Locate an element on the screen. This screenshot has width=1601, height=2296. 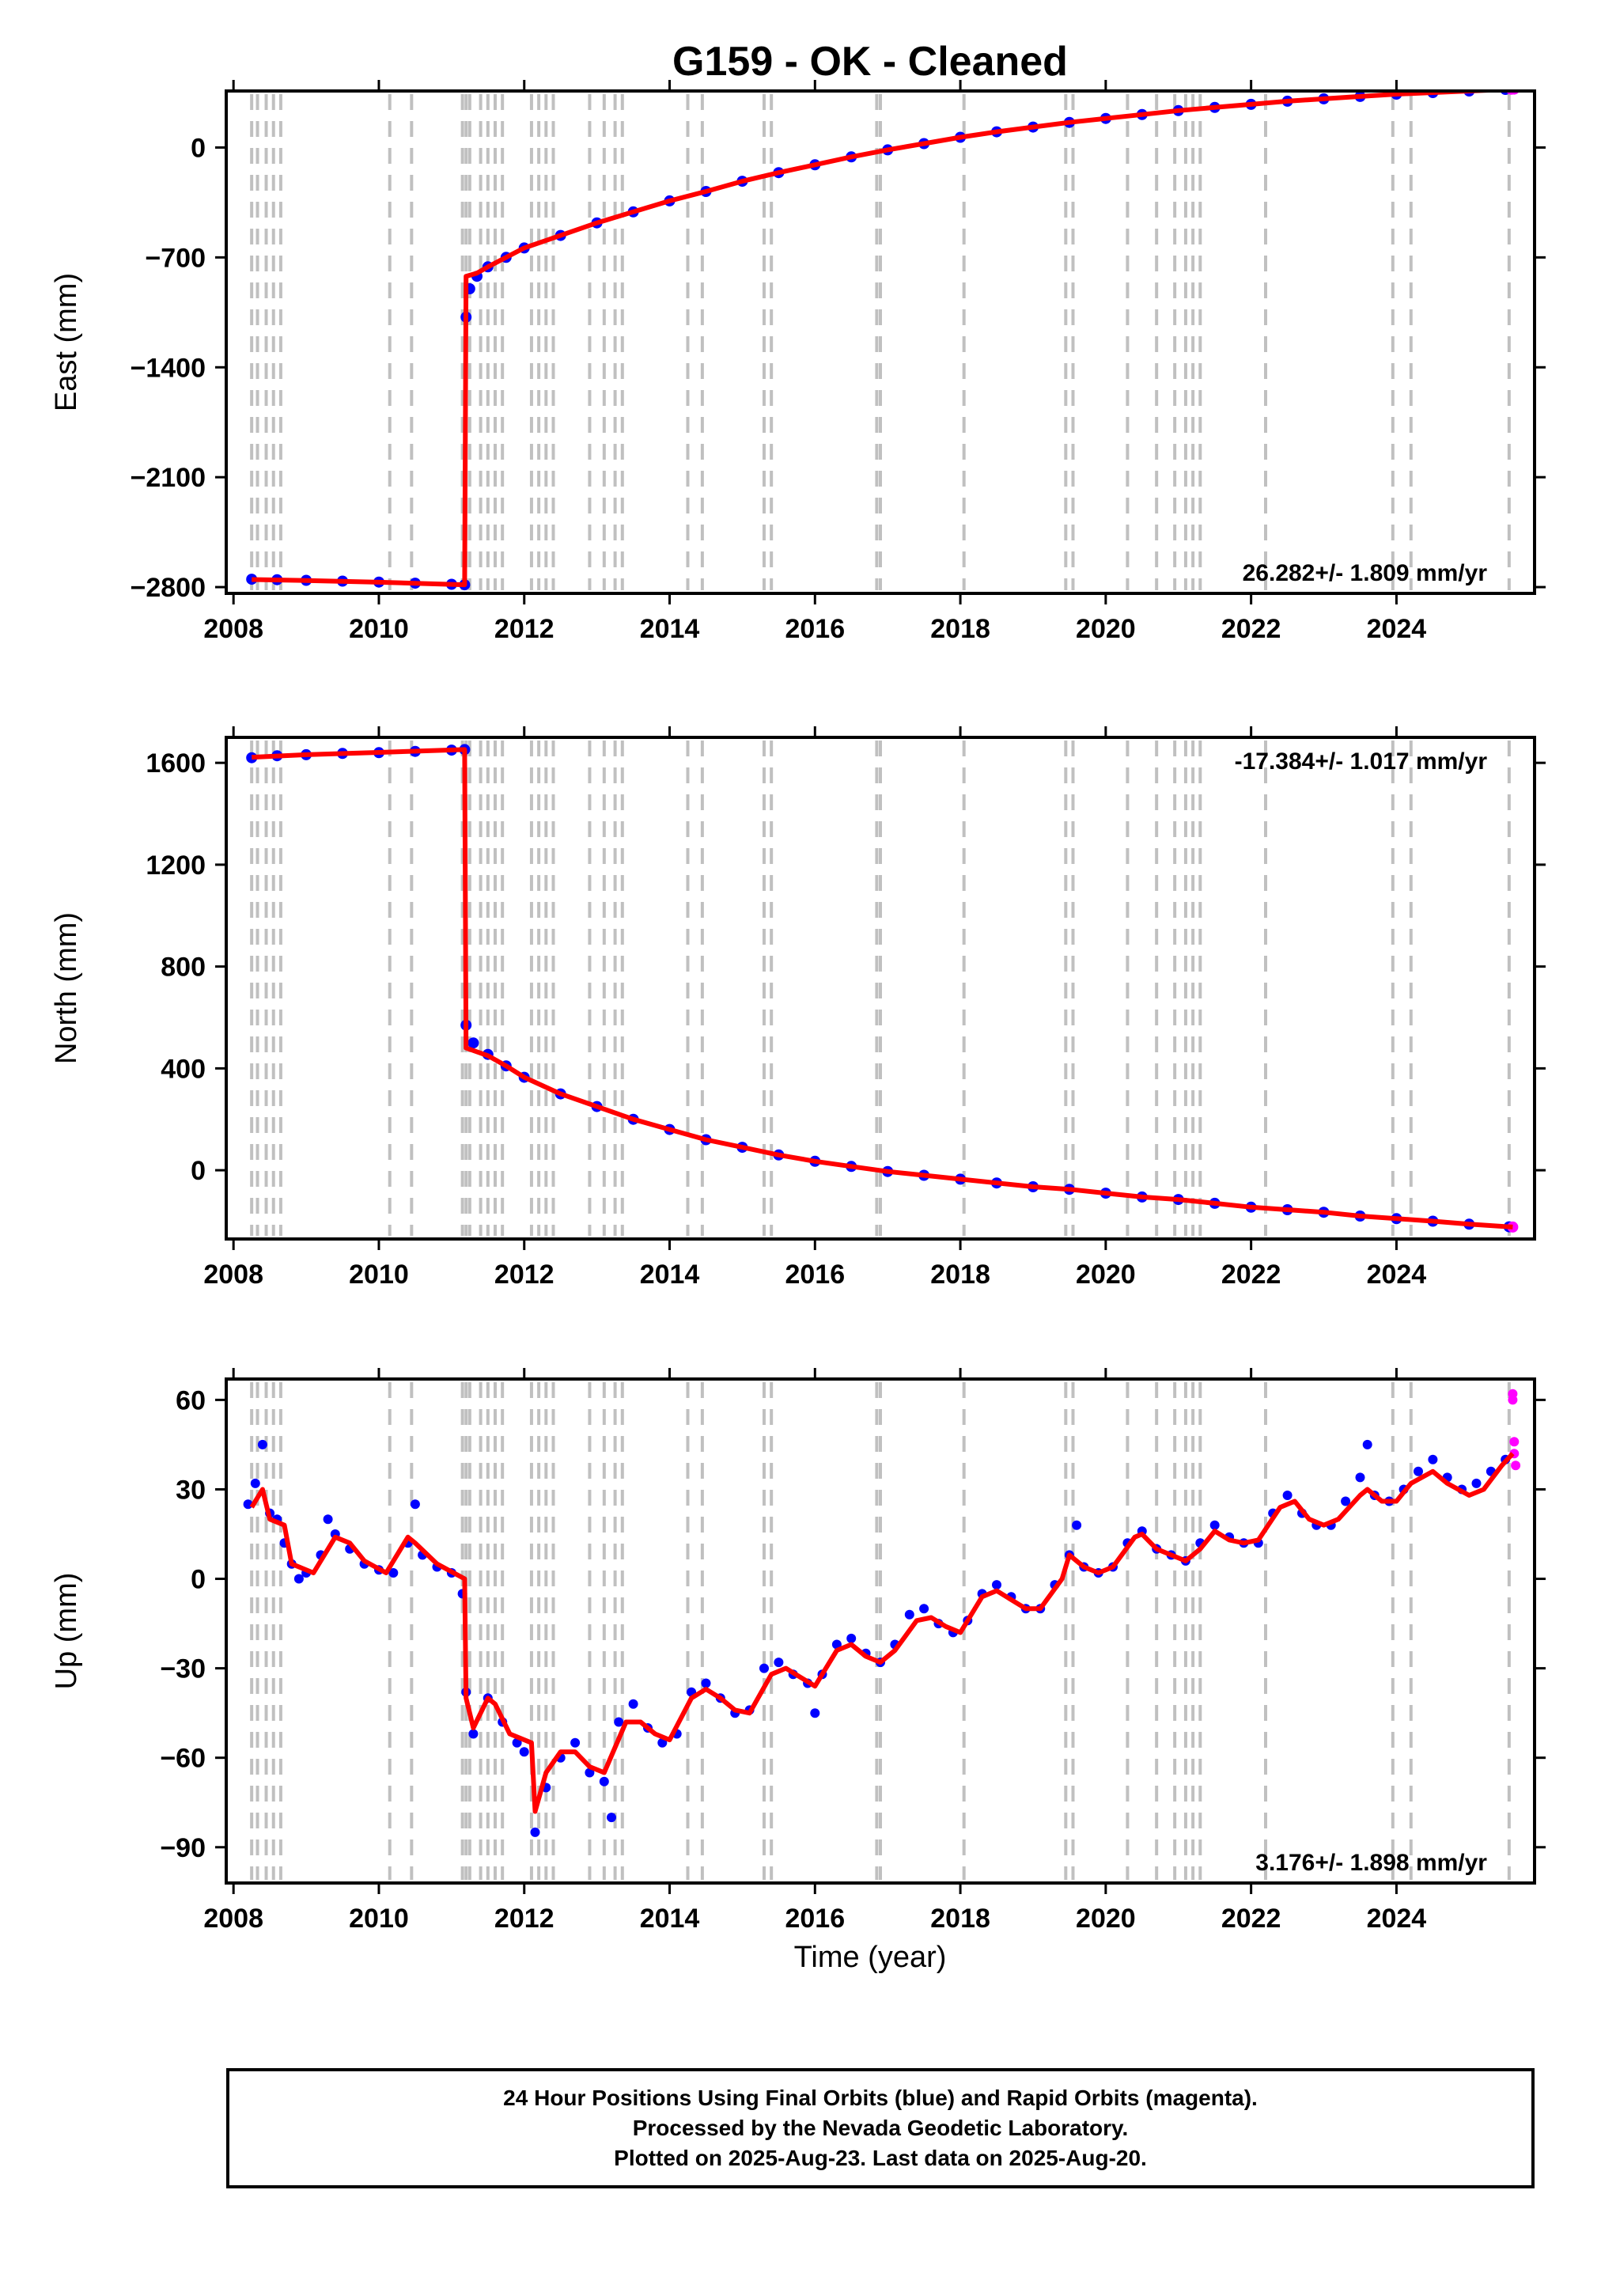
model-fit-line is located at coordinates (882, 1633).